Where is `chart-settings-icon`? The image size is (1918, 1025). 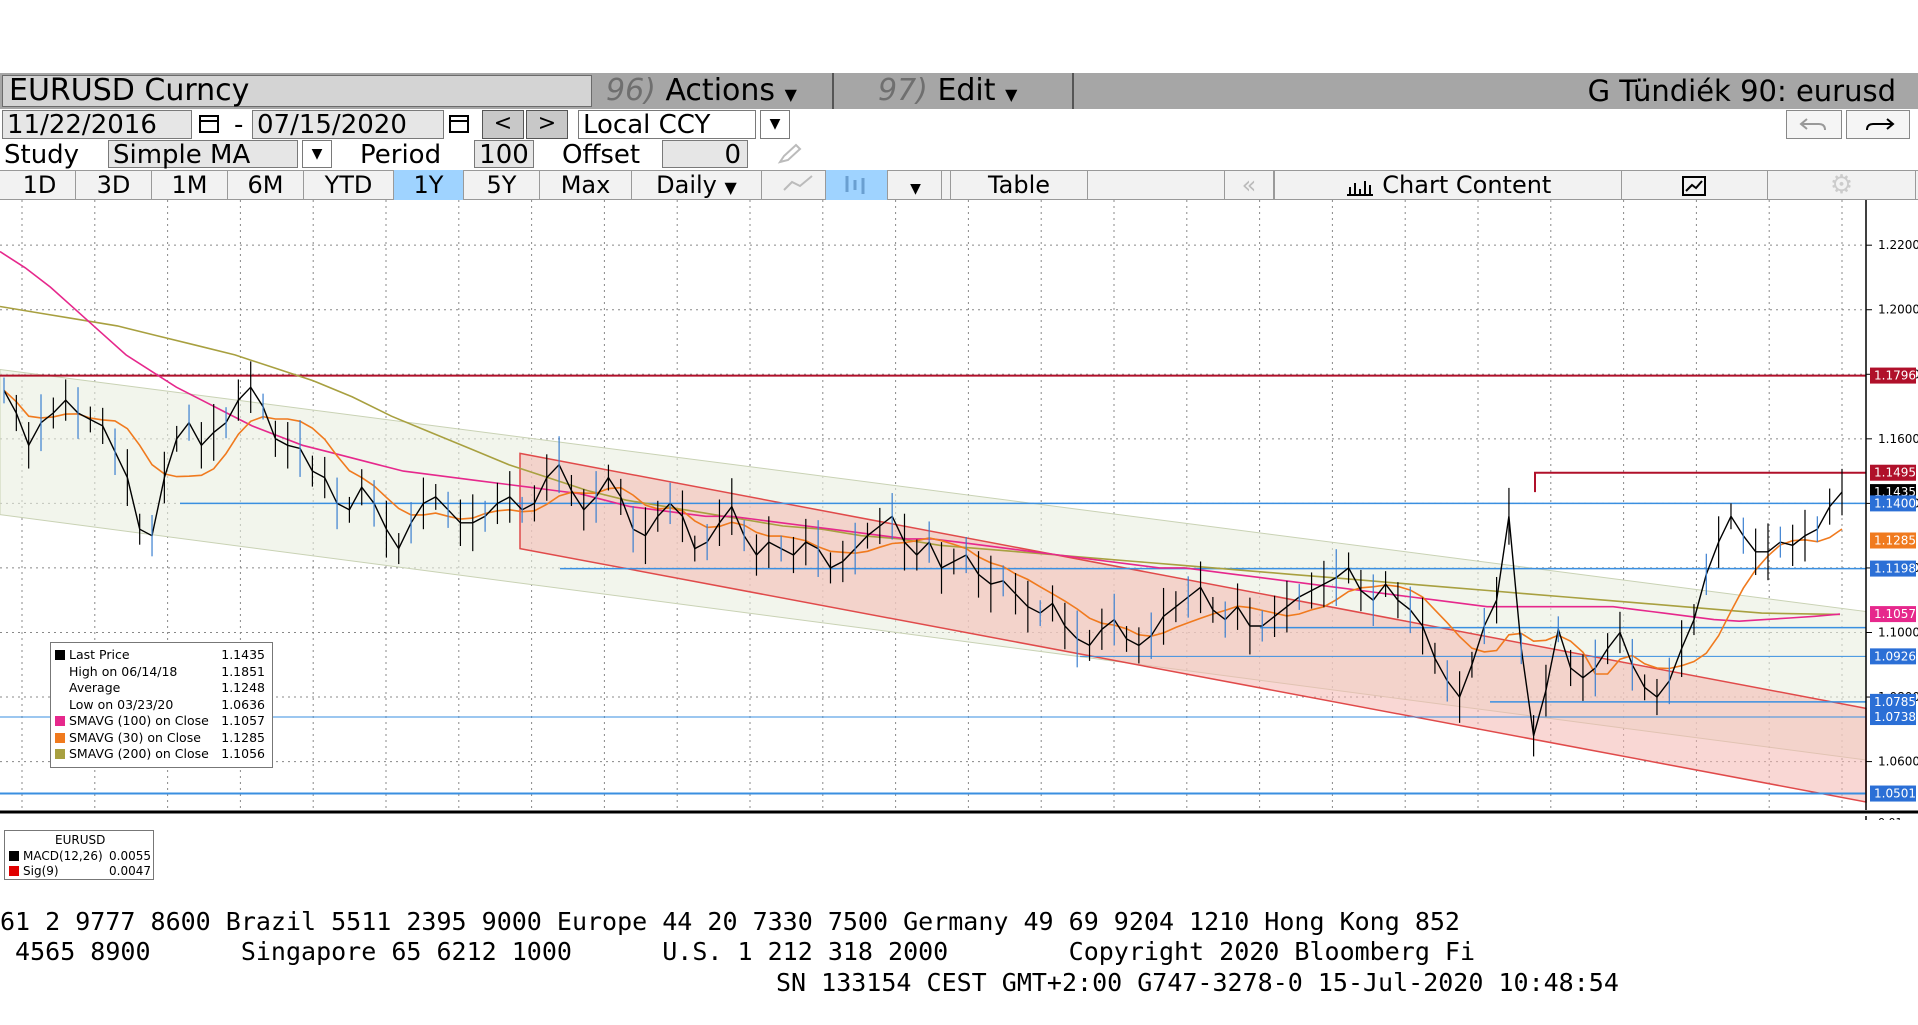 chart-settings-icon is located at coordinates (1695, 185).